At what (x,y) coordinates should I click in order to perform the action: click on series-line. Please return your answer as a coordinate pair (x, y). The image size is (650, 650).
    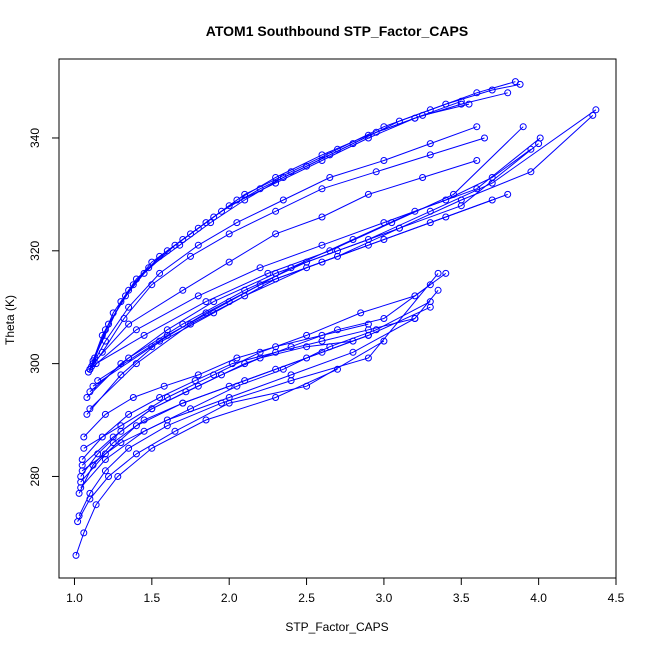
    Looking at the image, I should click on (206, 462).